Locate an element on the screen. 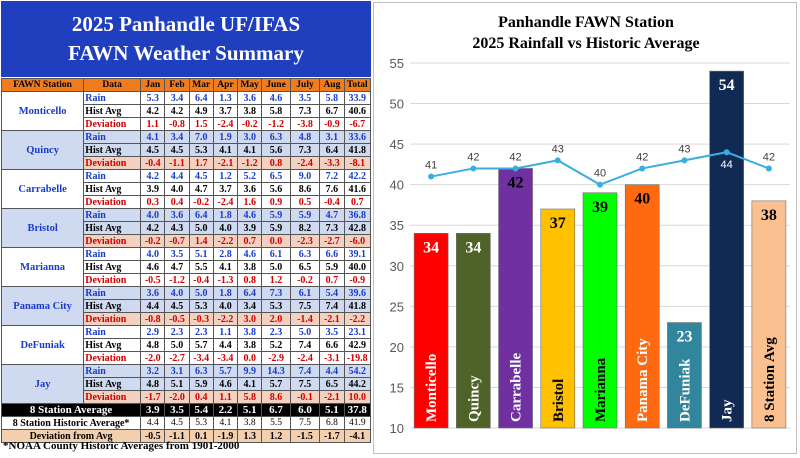 This screenshot has height=458, width=800. value-cell: 4.6 is located at coordinates (250, 254).